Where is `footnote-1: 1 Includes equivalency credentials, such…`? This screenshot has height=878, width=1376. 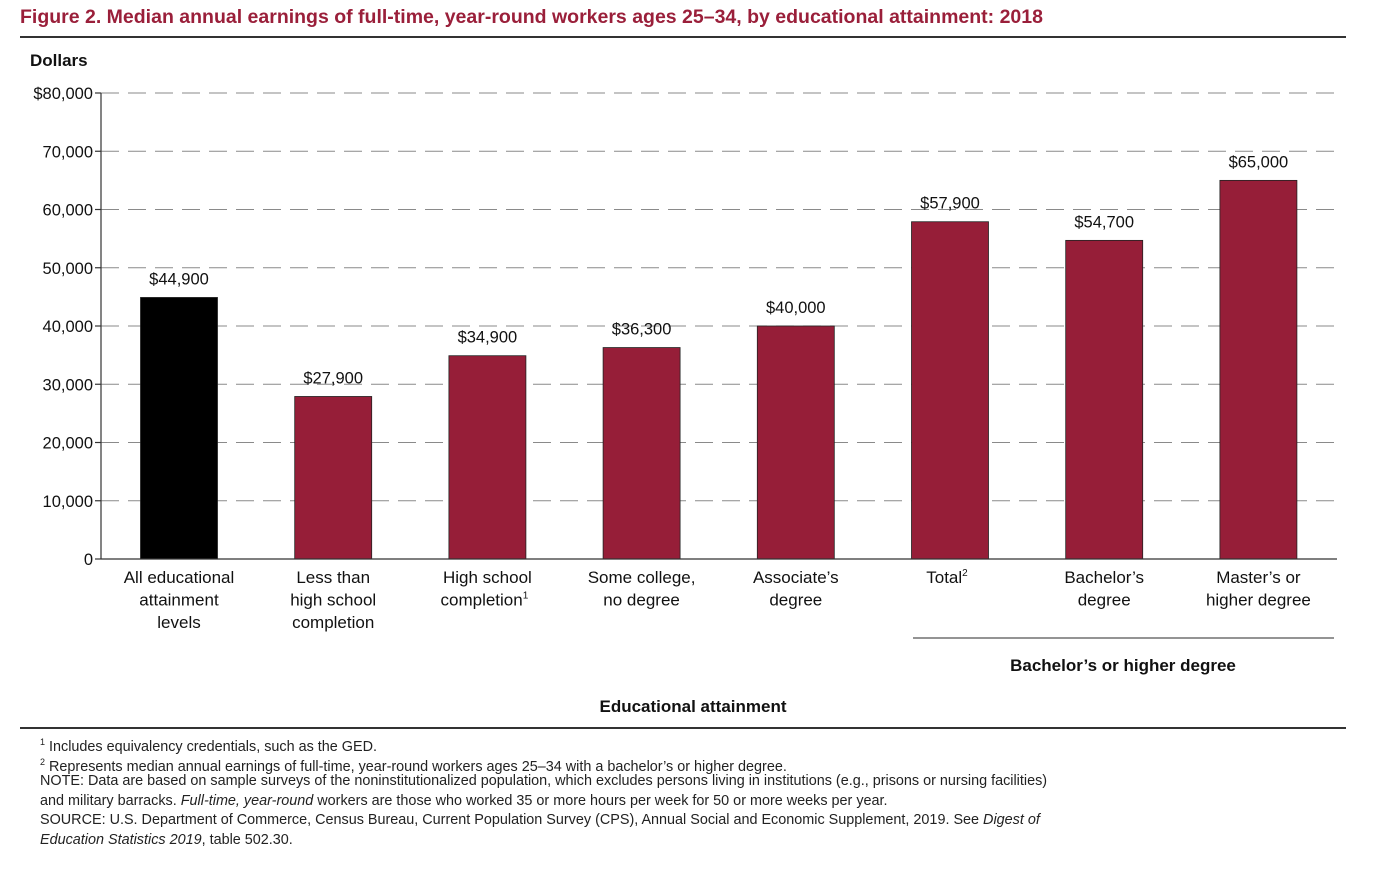 footnote-1: 1 Includes equivalency credentials, such… is located at coordinates (208, 746).